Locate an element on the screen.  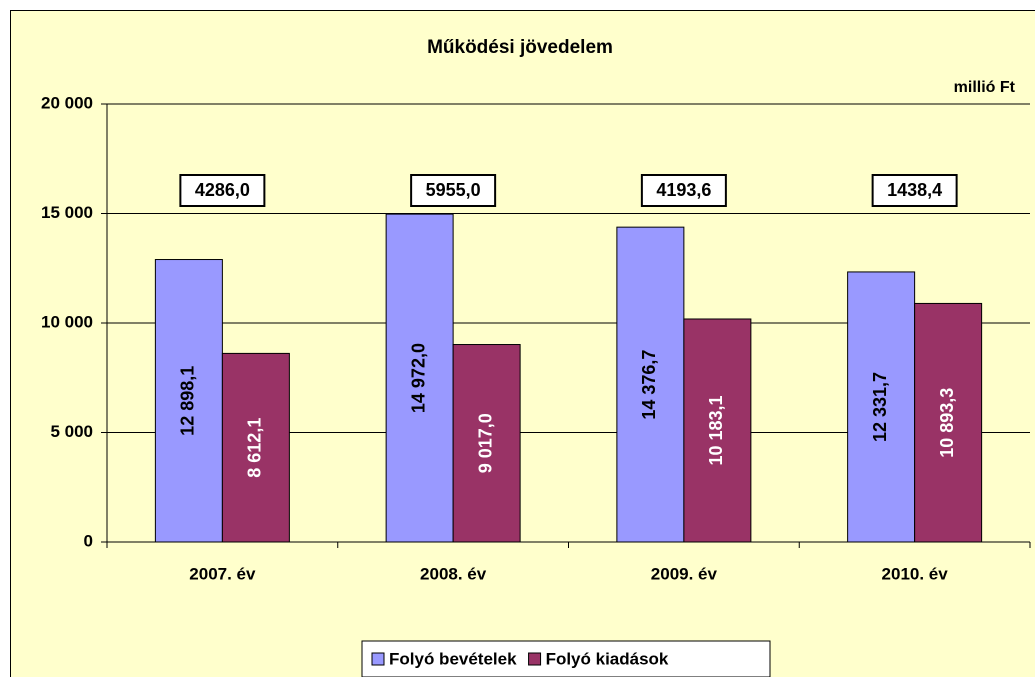
annotation-text: 1438,4 is located at coordinates (914, 190).